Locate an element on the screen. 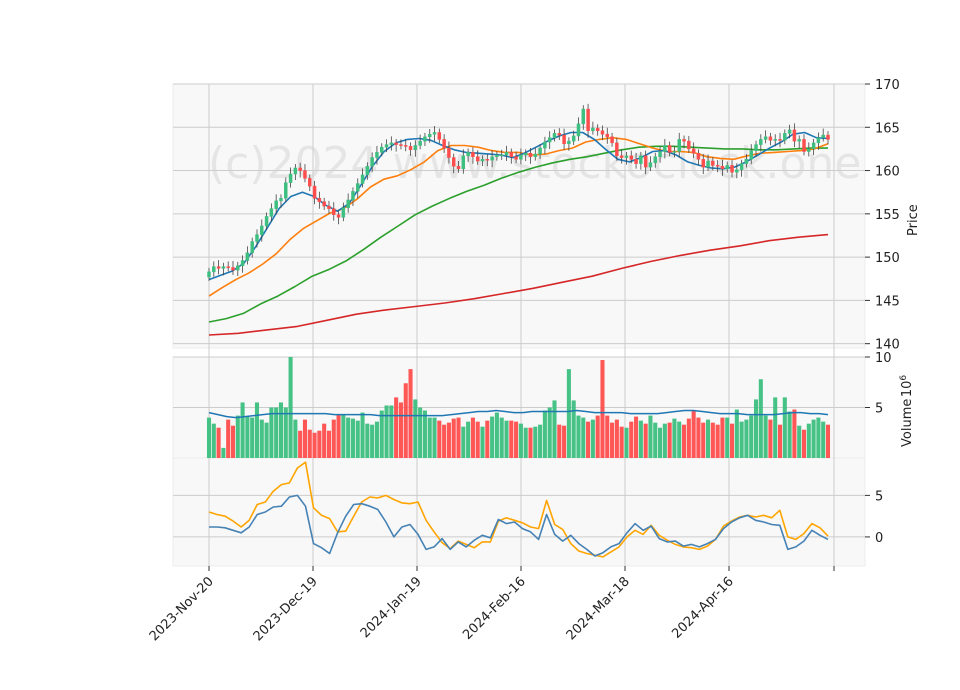  x-tick-label: 2024-Mar-18 is located at coordinates (598, 608).